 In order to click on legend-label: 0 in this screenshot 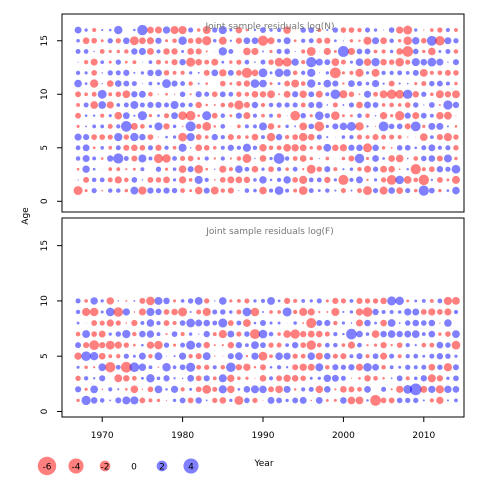, I will do `click(134, 468)`.